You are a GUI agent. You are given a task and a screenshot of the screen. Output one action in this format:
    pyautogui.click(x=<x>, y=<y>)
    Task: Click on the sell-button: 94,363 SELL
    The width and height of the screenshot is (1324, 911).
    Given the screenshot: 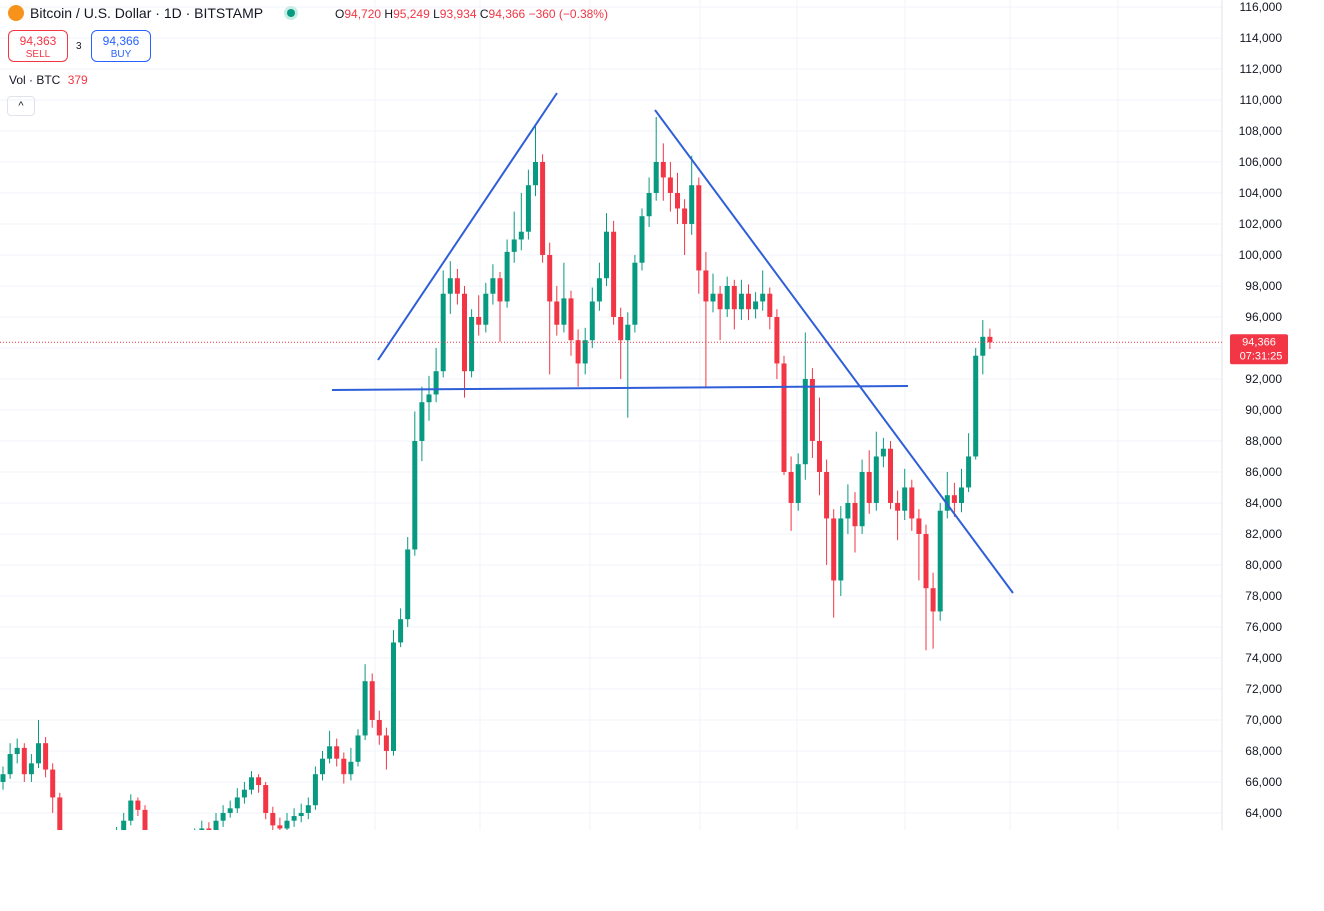 What is the action you would take?
    pyautogui.click(x=38, y=46)
    